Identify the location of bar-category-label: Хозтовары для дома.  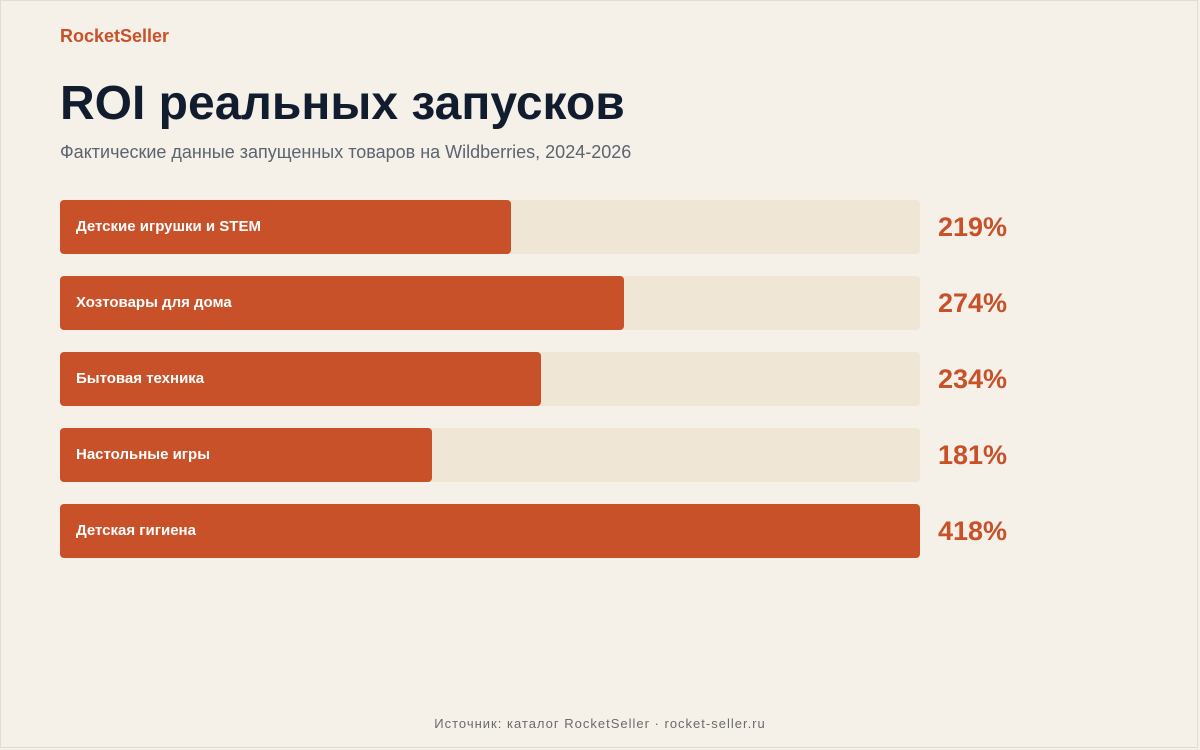
(154, 302).